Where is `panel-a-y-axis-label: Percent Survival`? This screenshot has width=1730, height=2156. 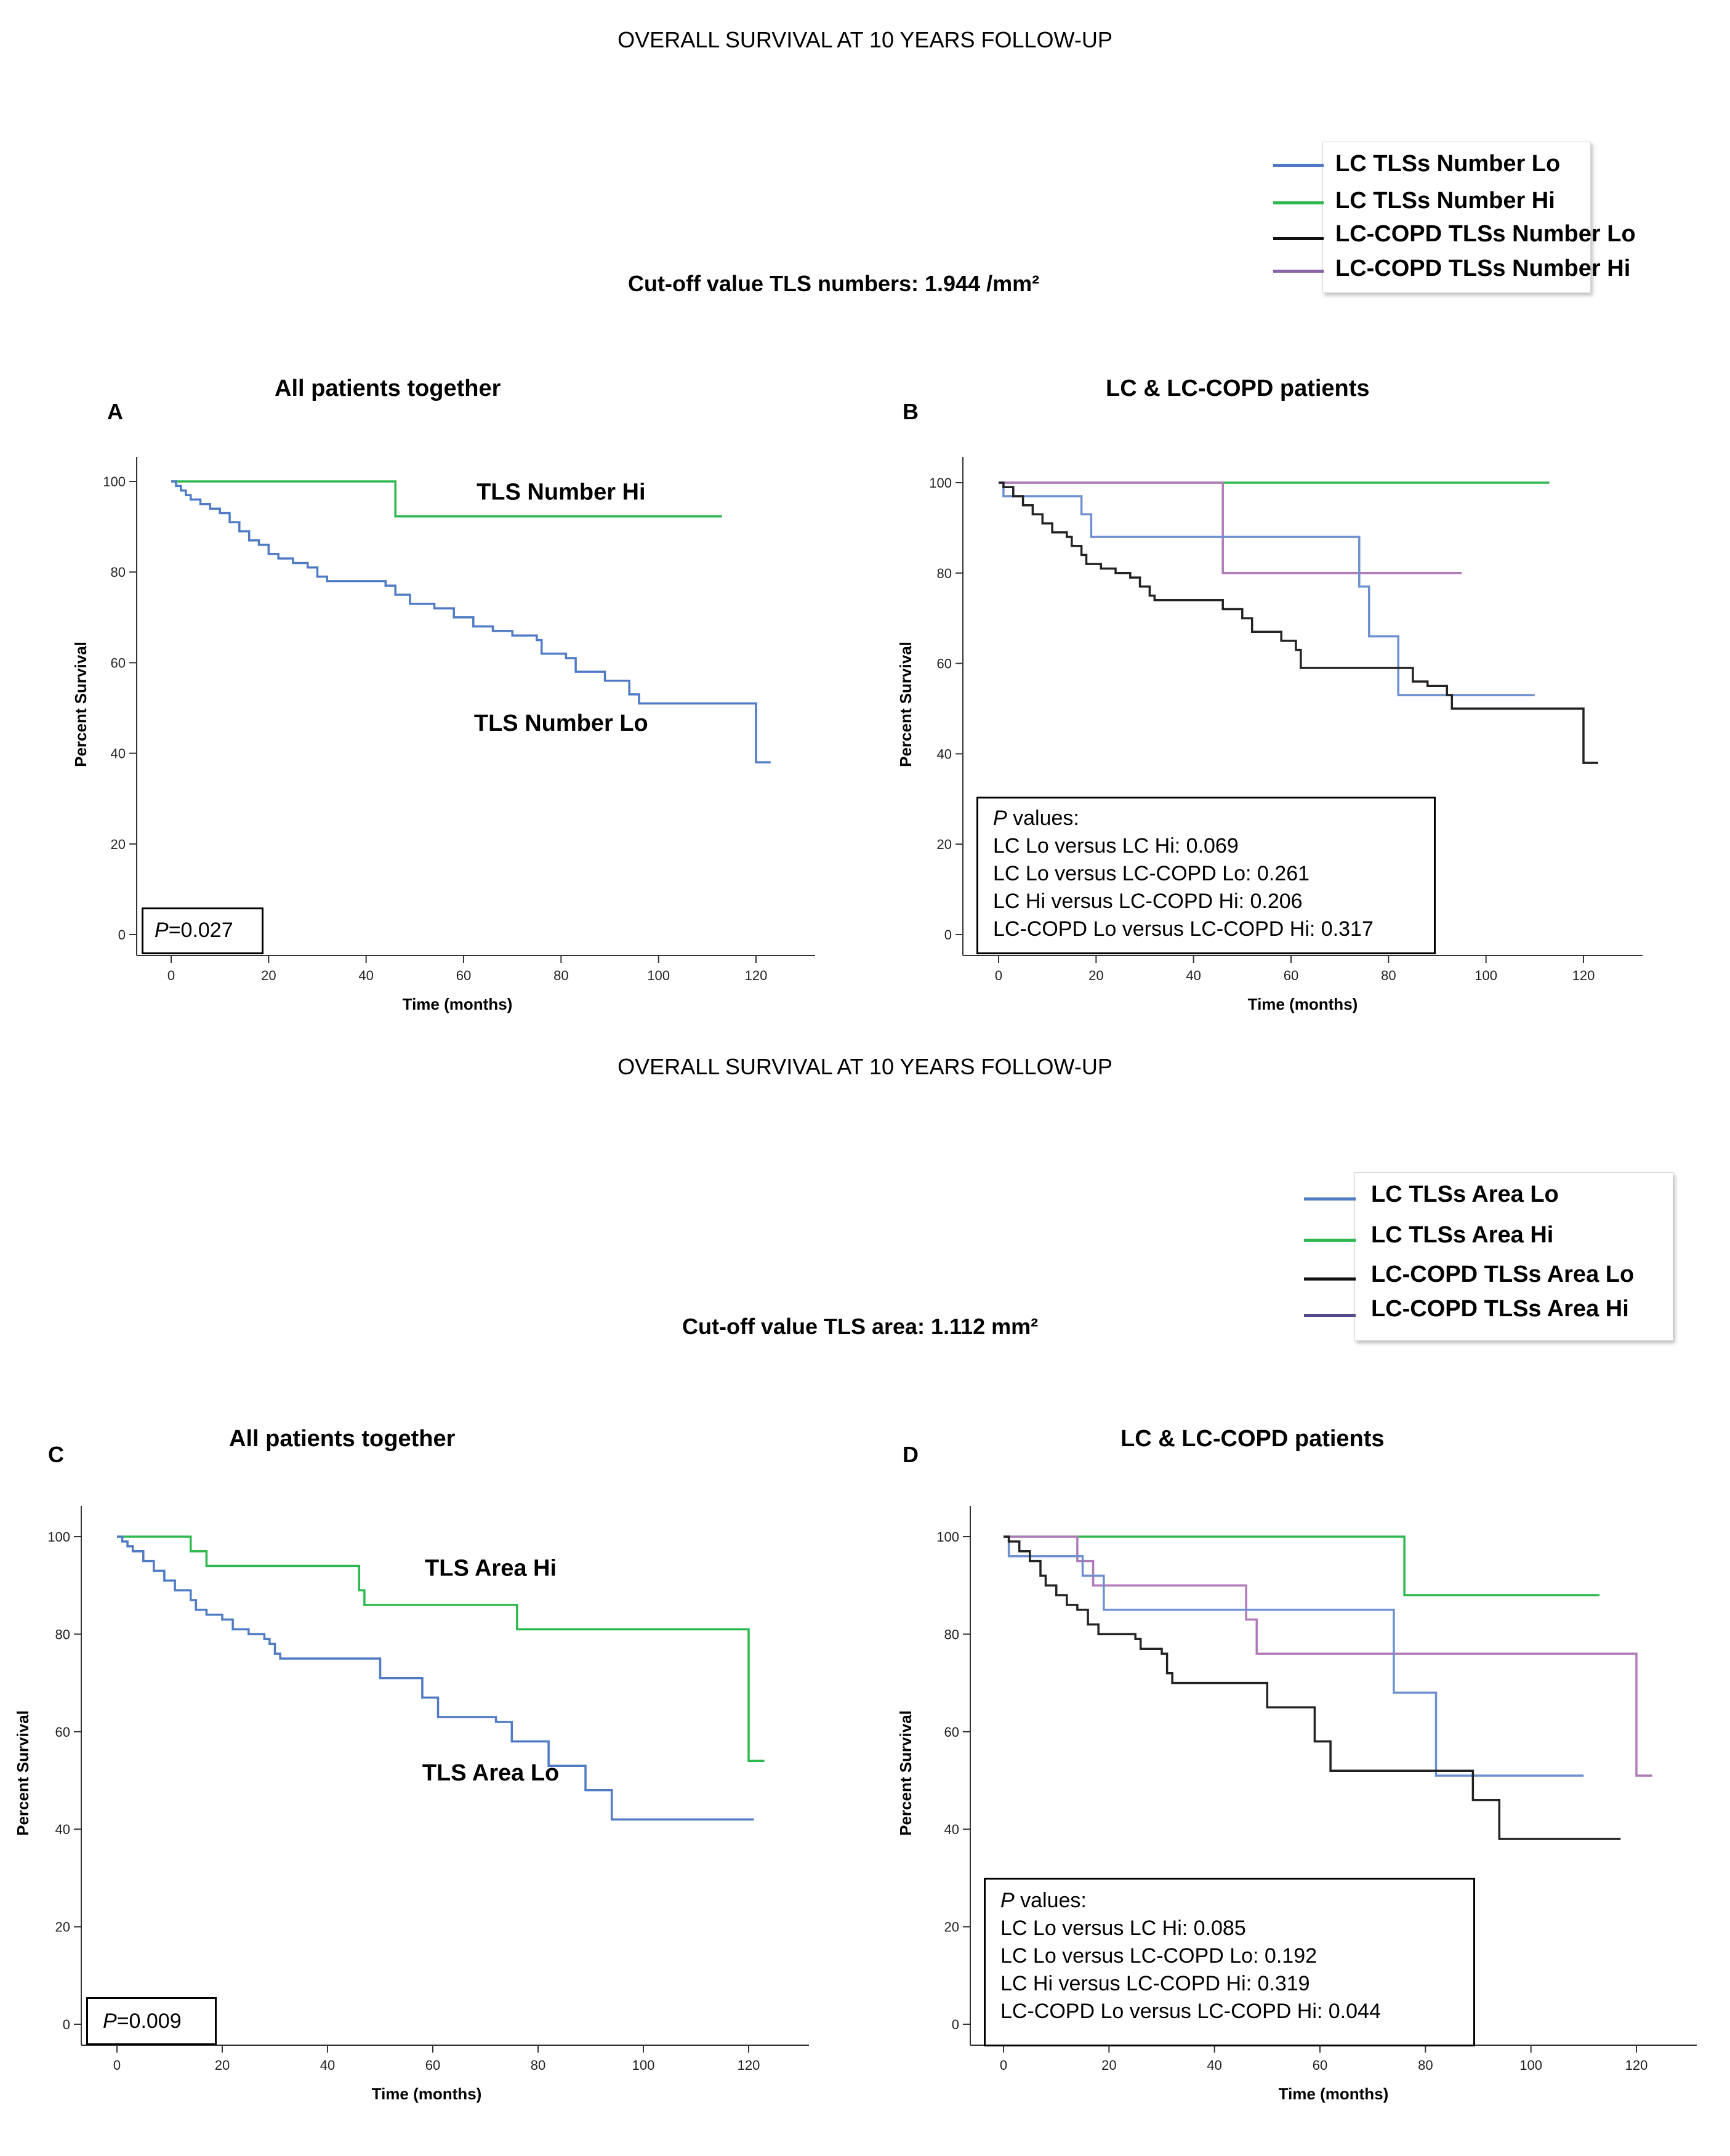 panel-a-y-axis-label: Percent Survival is located at coordinates (80, 704).